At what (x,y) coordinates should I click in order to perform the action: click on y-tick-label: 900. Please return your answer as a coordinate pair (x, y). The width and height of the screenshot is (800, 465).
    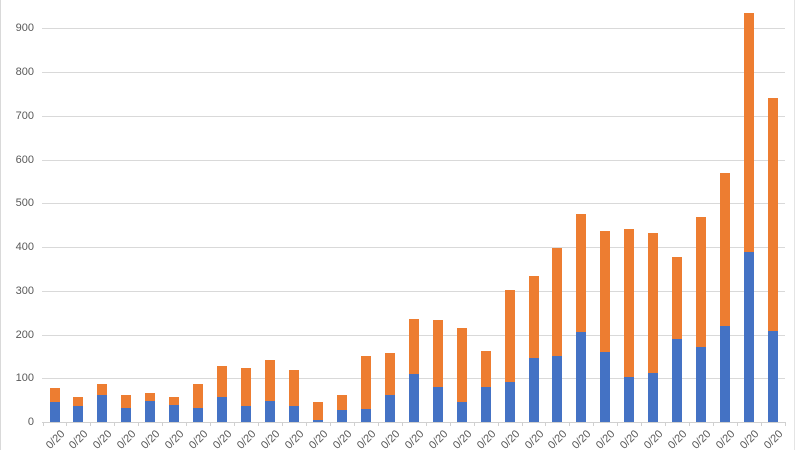
    Looking at the image, I should click on (24, 28).